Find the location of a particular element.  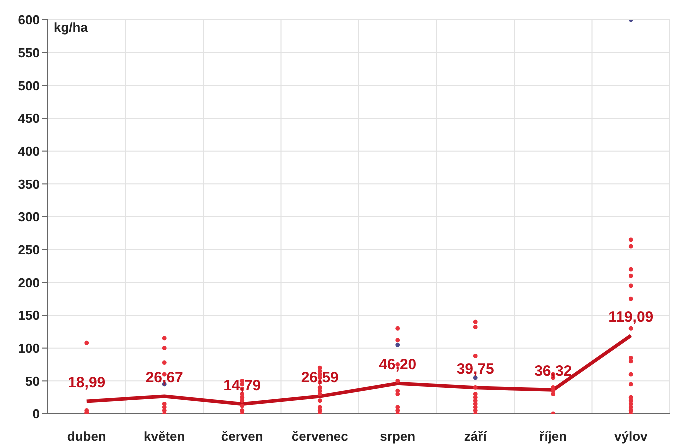

y-tick-label: 250 is located at coordinates (29, 250).